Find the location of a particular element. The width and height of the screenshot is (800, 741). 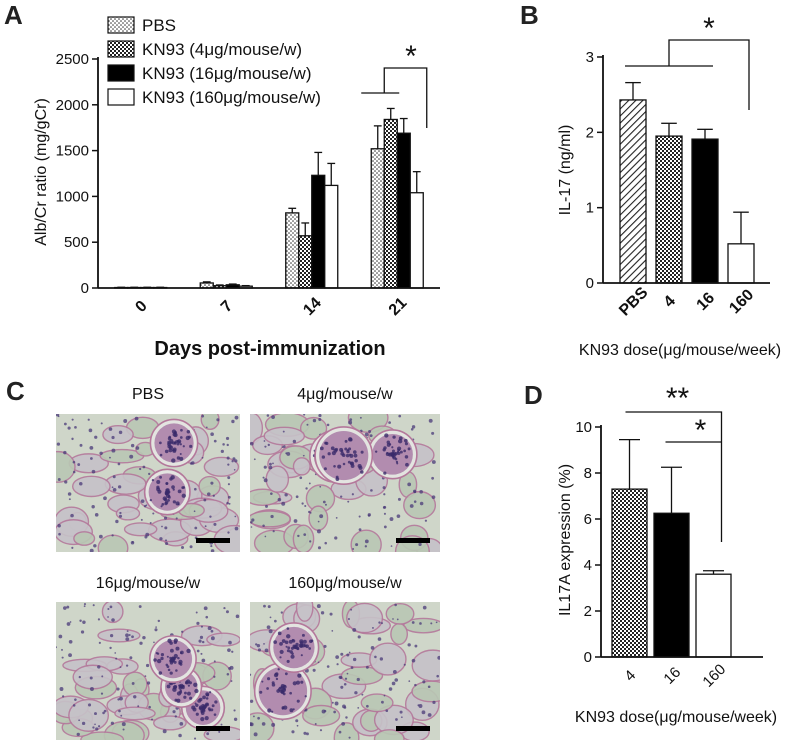

chart-a-bar is located at coordinates (331, 236).